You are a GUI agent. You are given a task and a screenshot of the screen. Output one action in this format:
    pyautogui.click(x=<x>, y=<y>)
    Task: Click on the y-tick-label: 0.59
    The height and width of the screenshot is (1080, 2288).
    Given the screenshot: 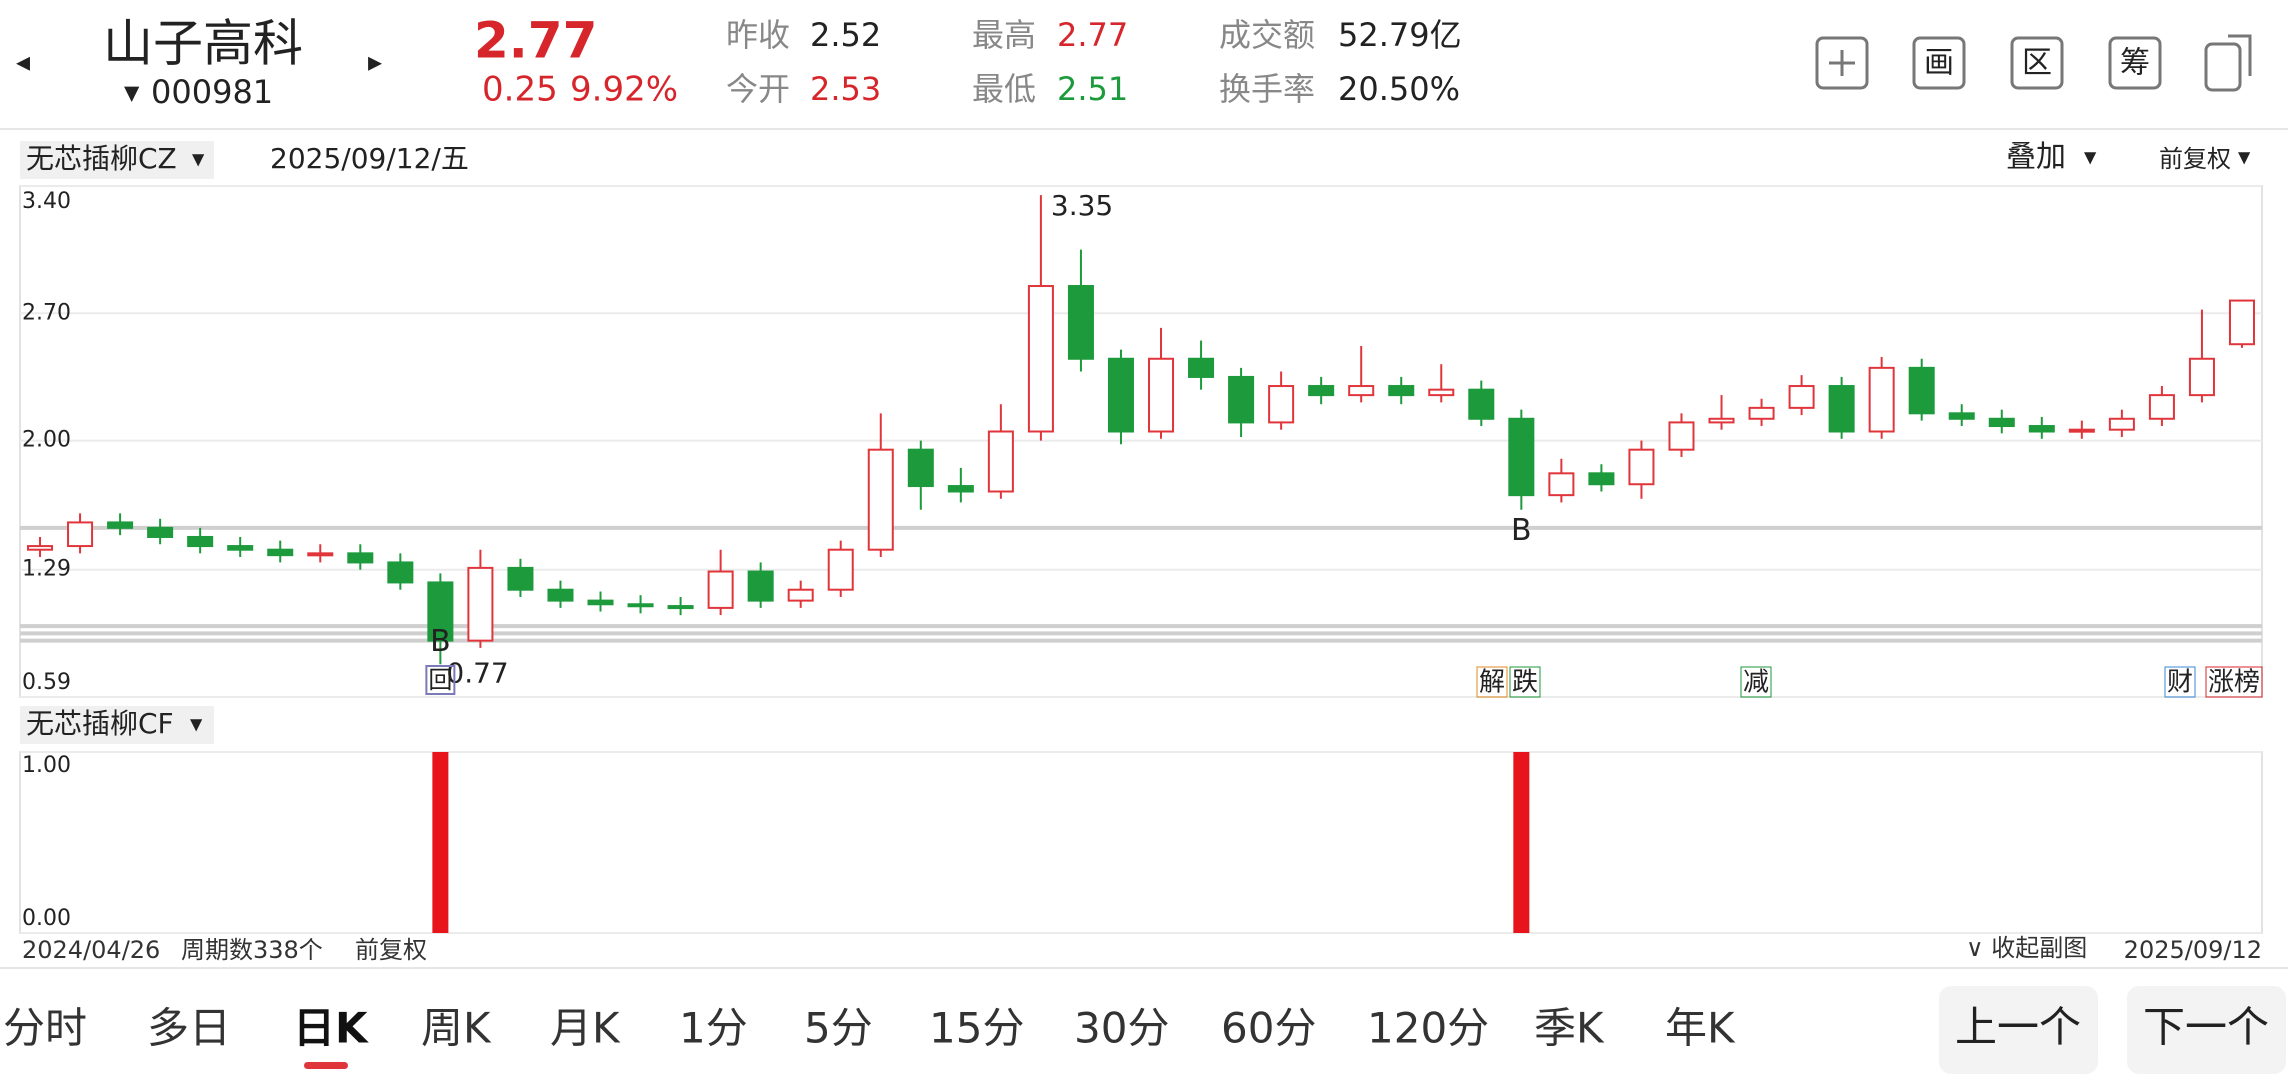 What is the action you would take?
    pyautogui.click(x=46, y=682)
    